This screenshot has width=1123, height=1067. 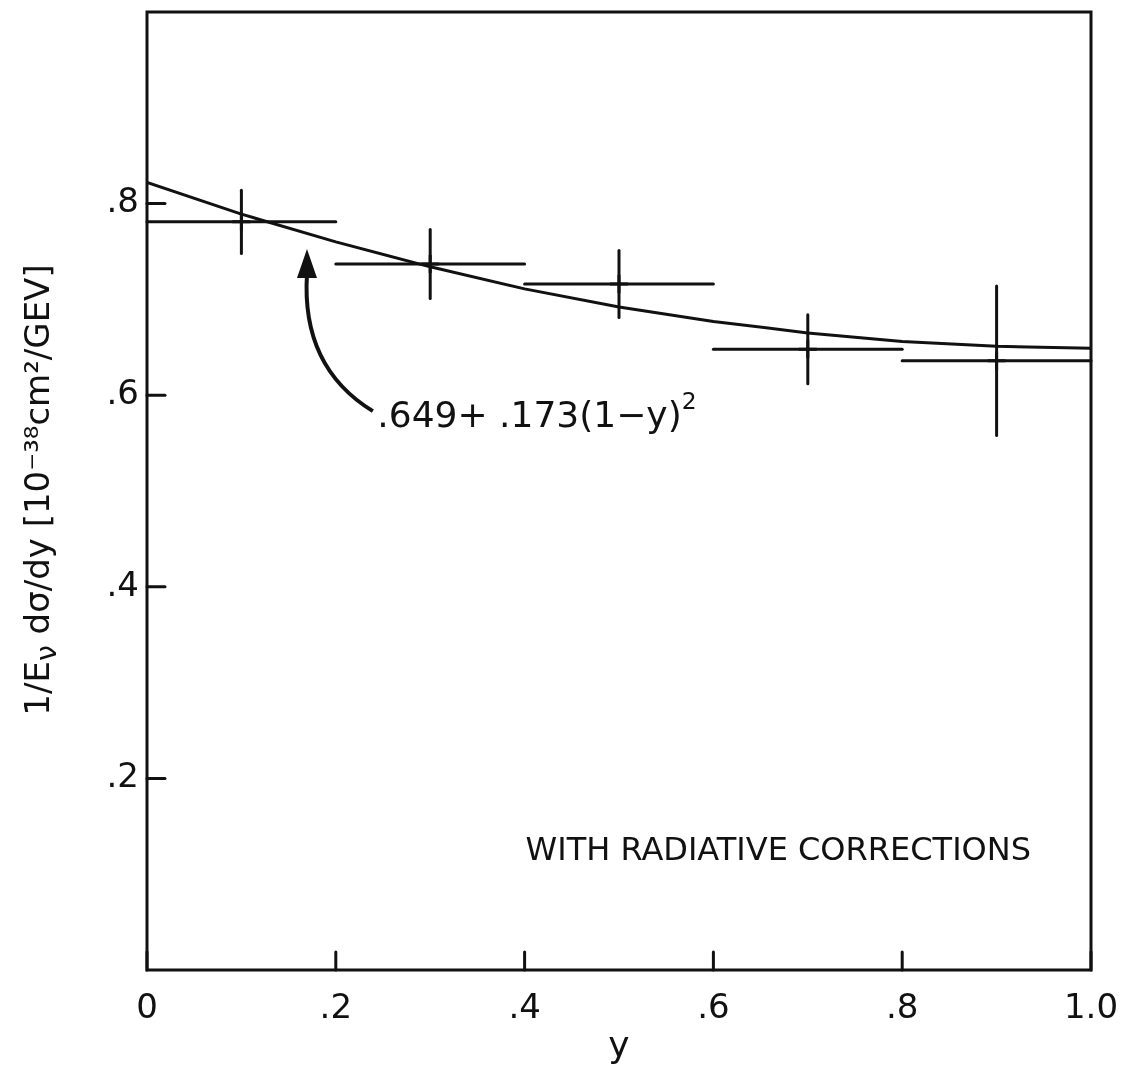 What do you see at coordinates (122, 583) in the screenshot?
I see `y-tick-label: .4` at bounding box center [122, 583].